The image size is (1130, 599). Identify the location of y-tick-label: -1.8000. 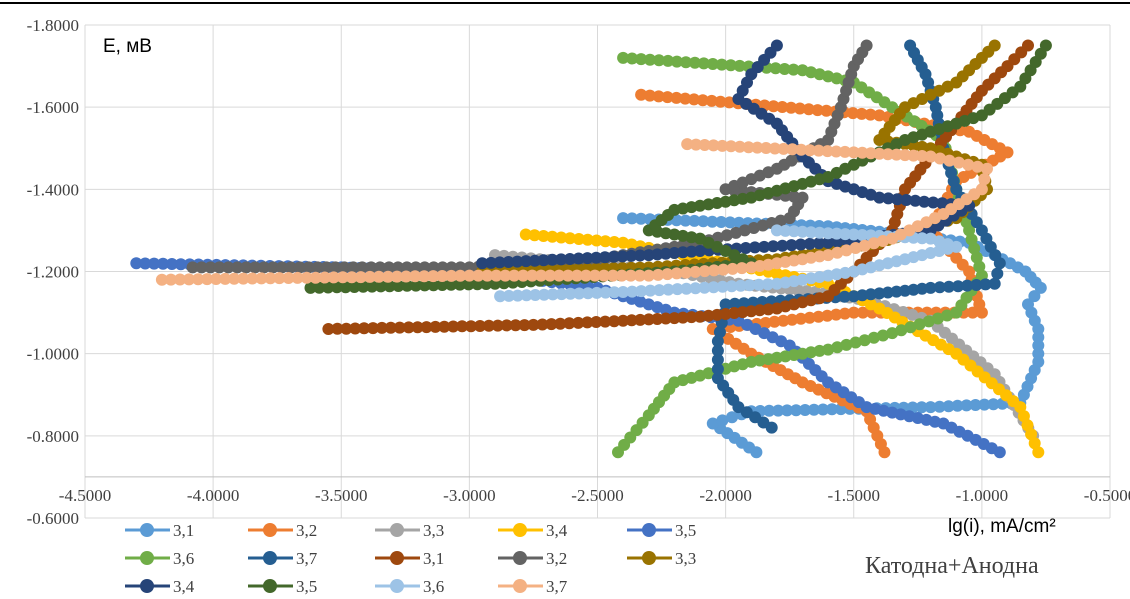
(53, 25).